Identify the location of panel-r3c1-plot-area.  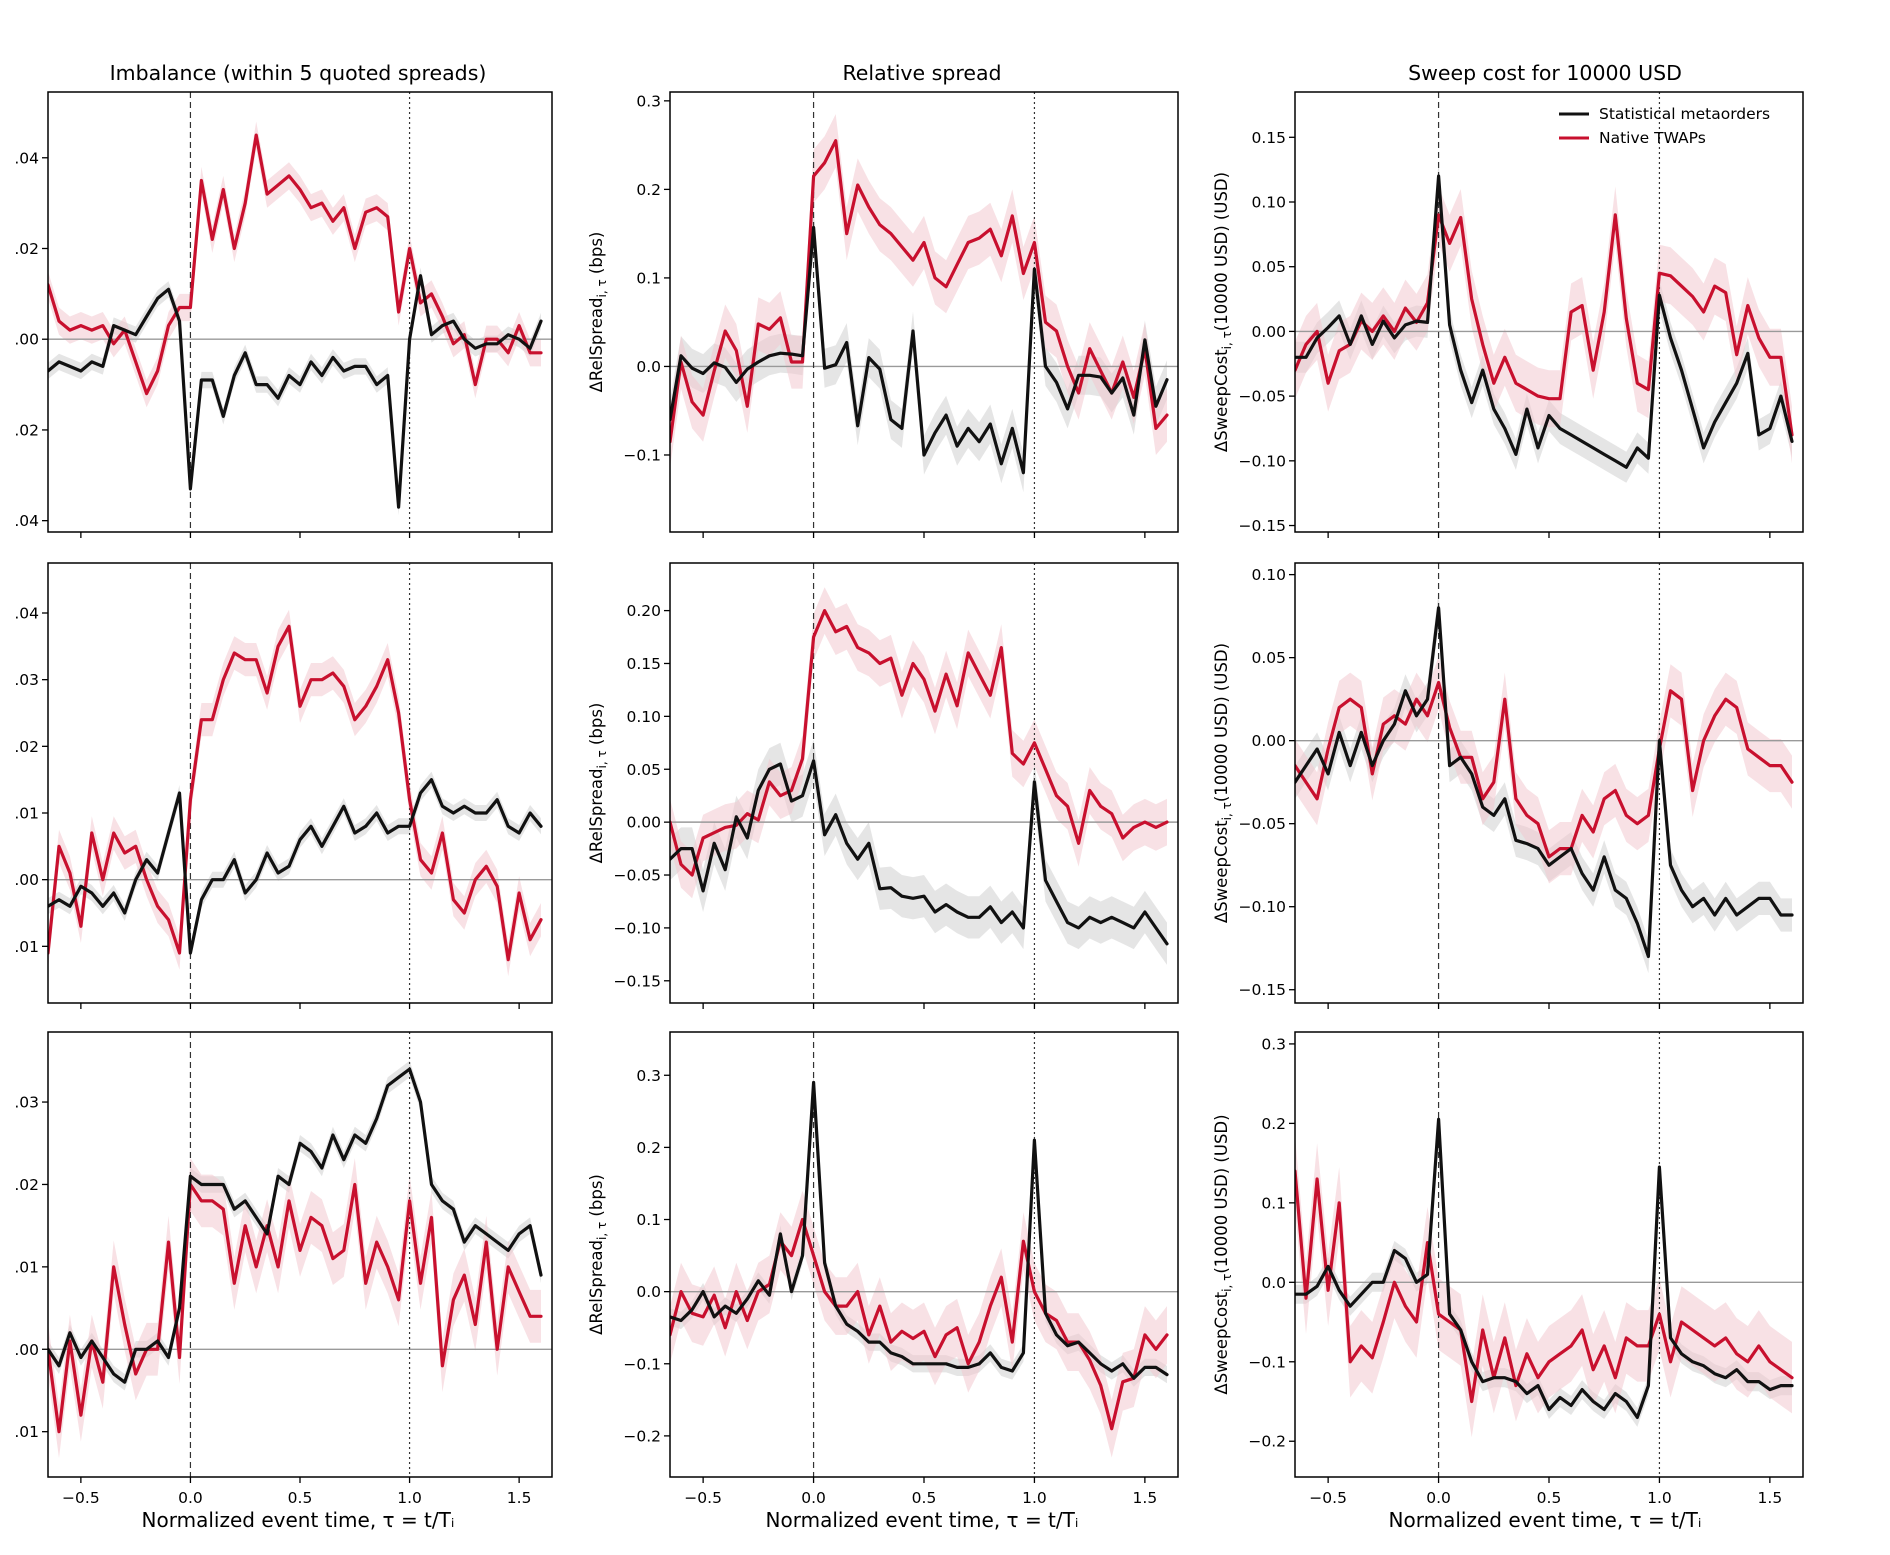
(300, 1254).